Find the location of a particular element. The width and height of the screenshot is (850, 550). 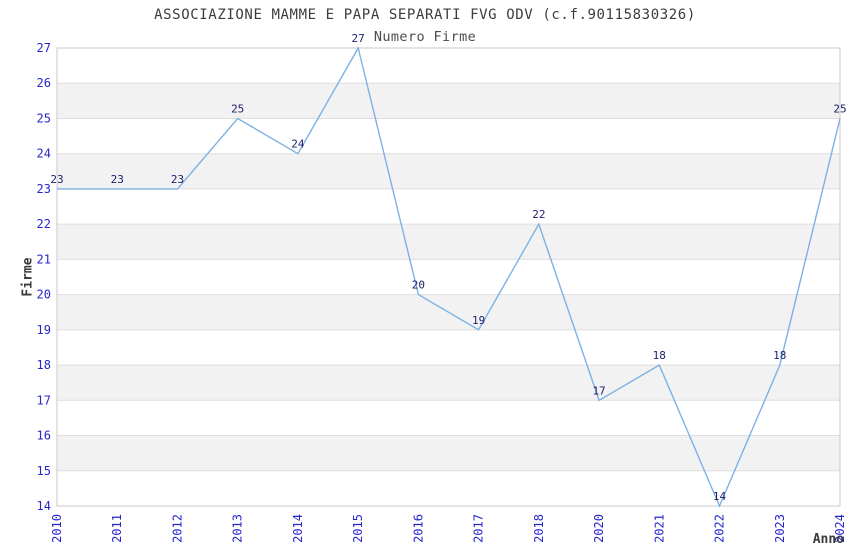

y-tick-label: 23 is located at coordinates (44, 189).